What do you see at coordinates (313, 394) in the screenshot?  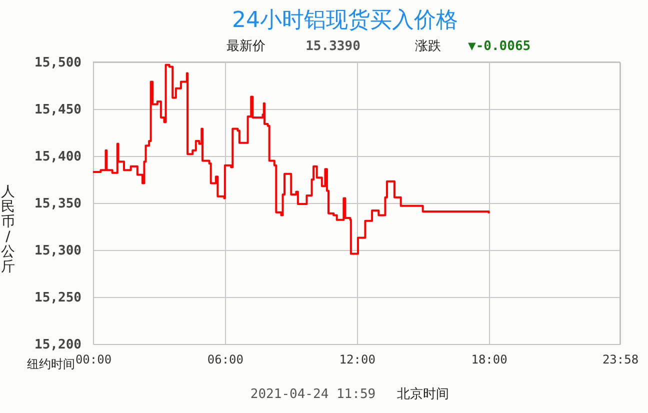 I see `text: 2021-04-24 11:59` at bounding box center [313, 394].